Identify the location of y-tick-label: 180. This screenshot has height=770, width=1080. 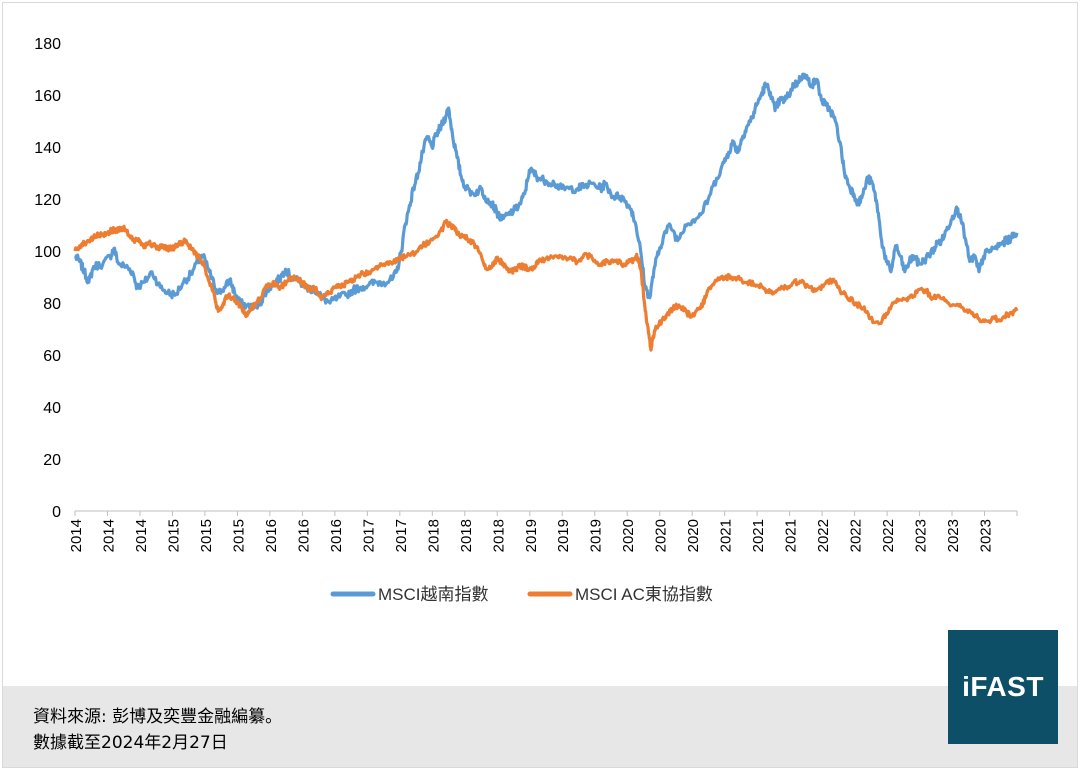
(47, 44).